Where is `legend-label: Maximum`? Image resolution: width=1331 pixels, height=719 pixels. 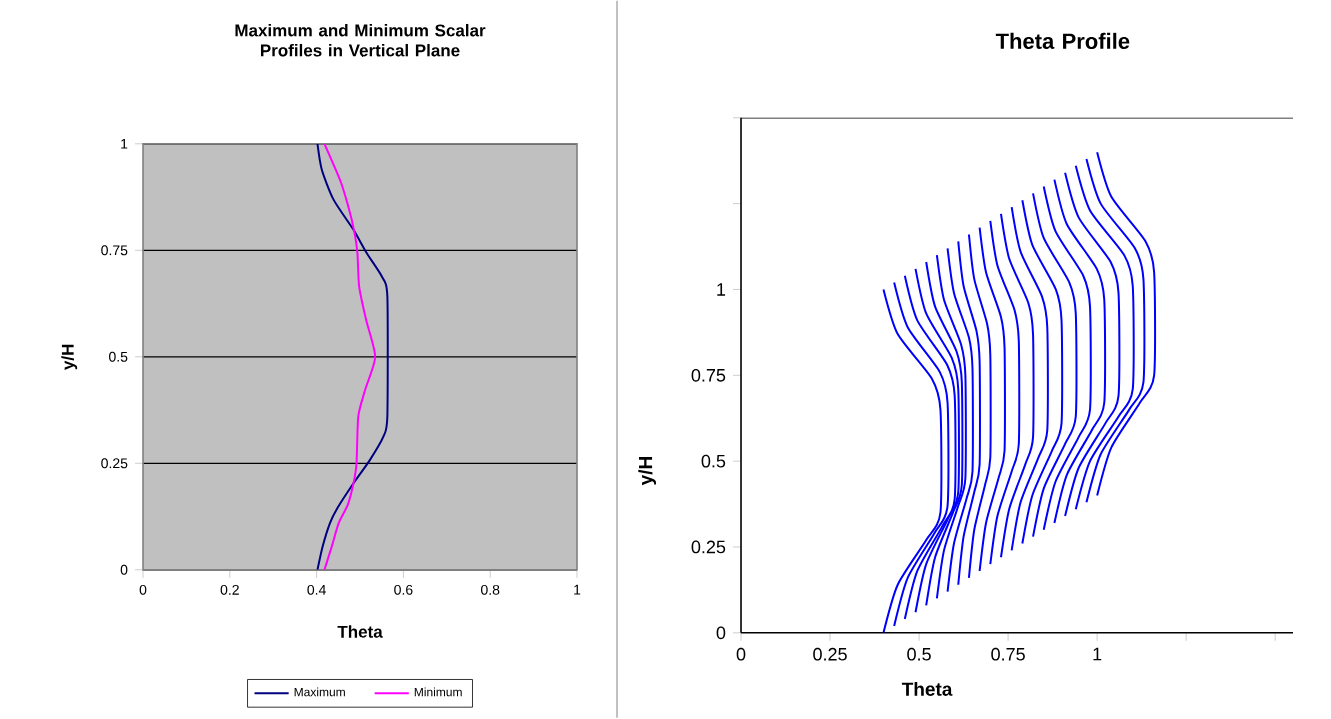 legend-label: Maximum is located at coordinates (319, 692).